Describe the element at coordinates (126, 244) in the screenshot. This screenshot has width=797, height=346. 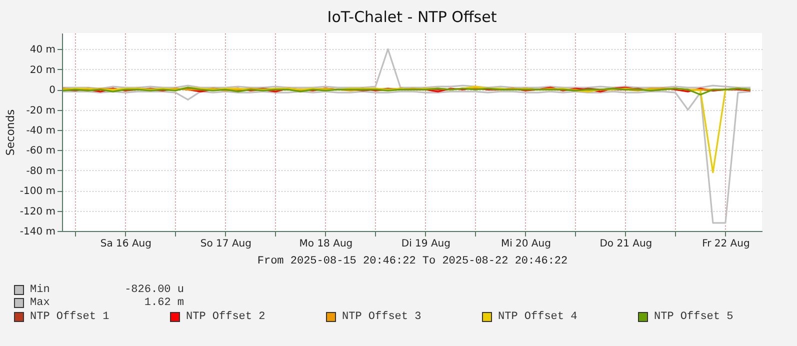
I see `x-tick-label: Sa 16 Aug` at that location.